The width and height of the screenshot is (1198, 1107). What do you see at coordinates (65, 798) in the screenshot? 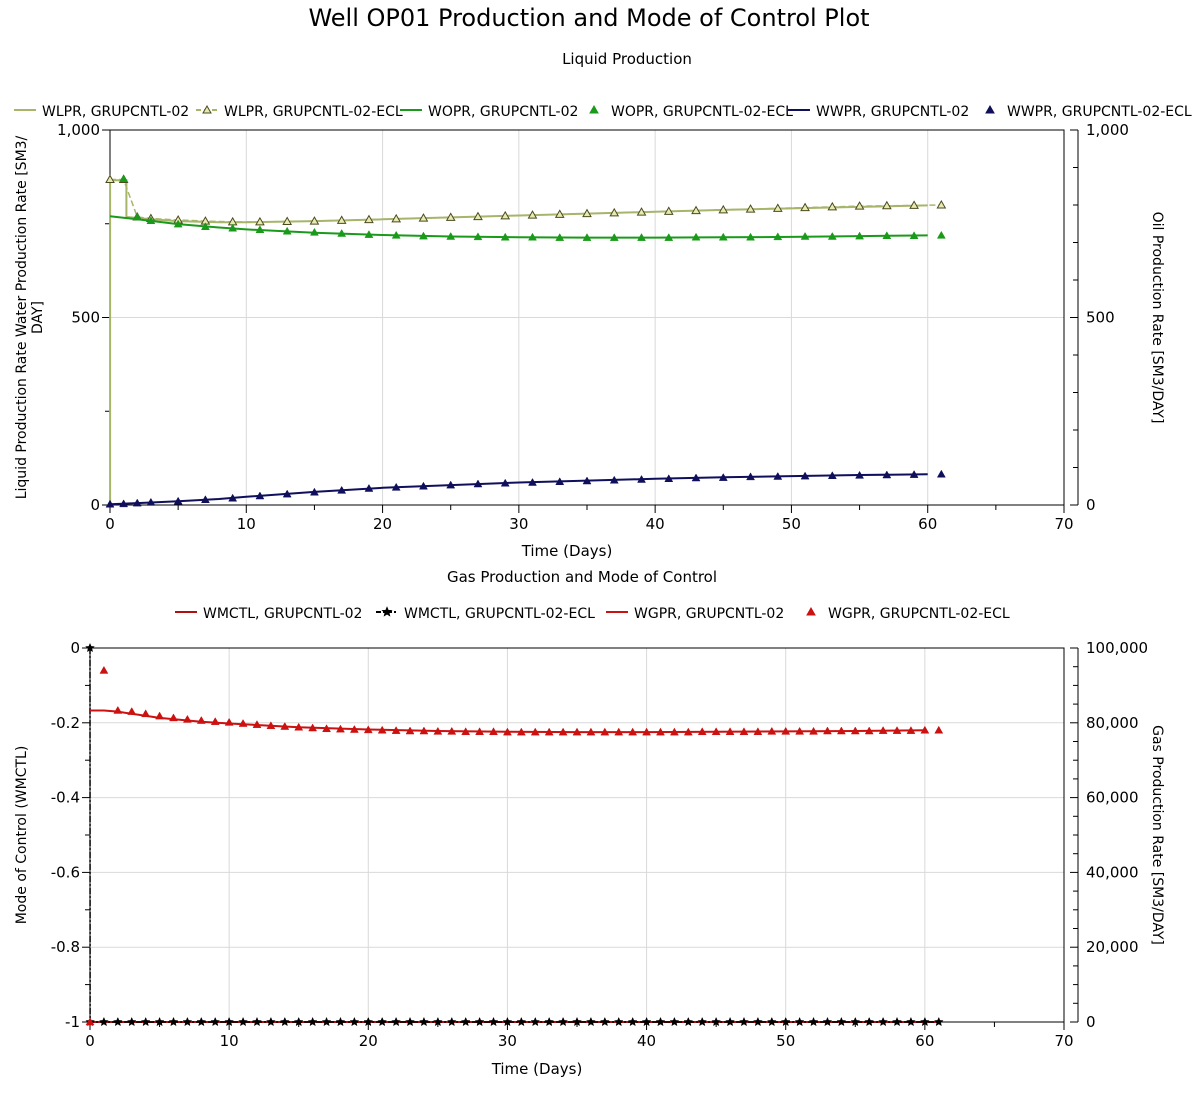
I see `y-tick-label: -0.4` at bounding box center [65, 798].